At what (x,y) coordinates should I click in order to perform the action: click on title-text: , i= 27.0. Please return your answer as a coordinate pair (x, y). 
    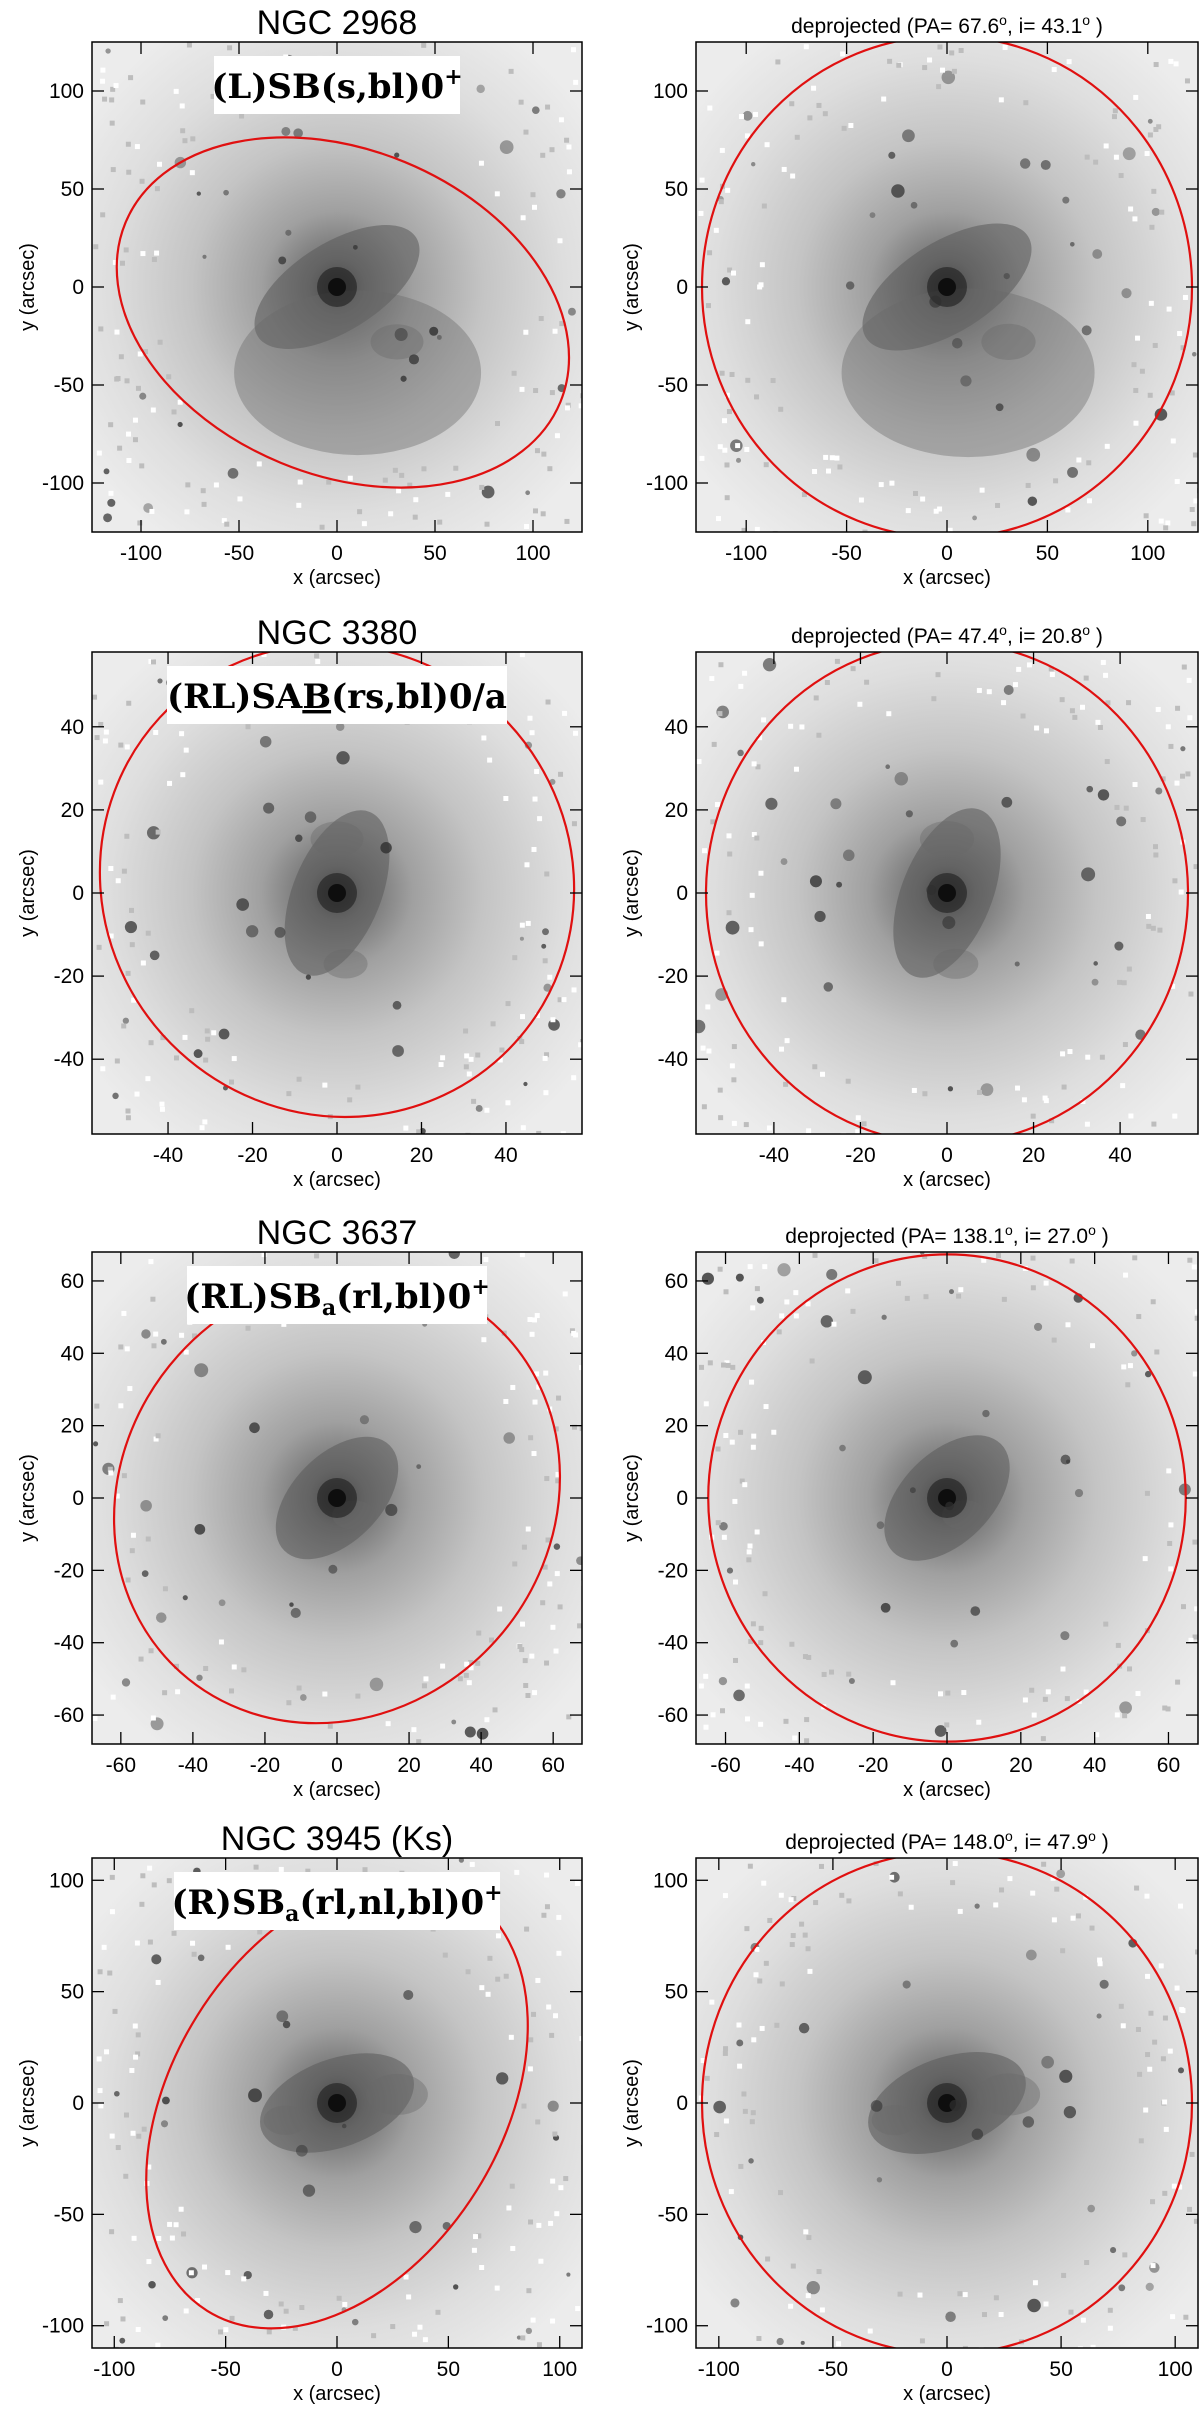
    Looking at the image, I should click on (1050, 1236).